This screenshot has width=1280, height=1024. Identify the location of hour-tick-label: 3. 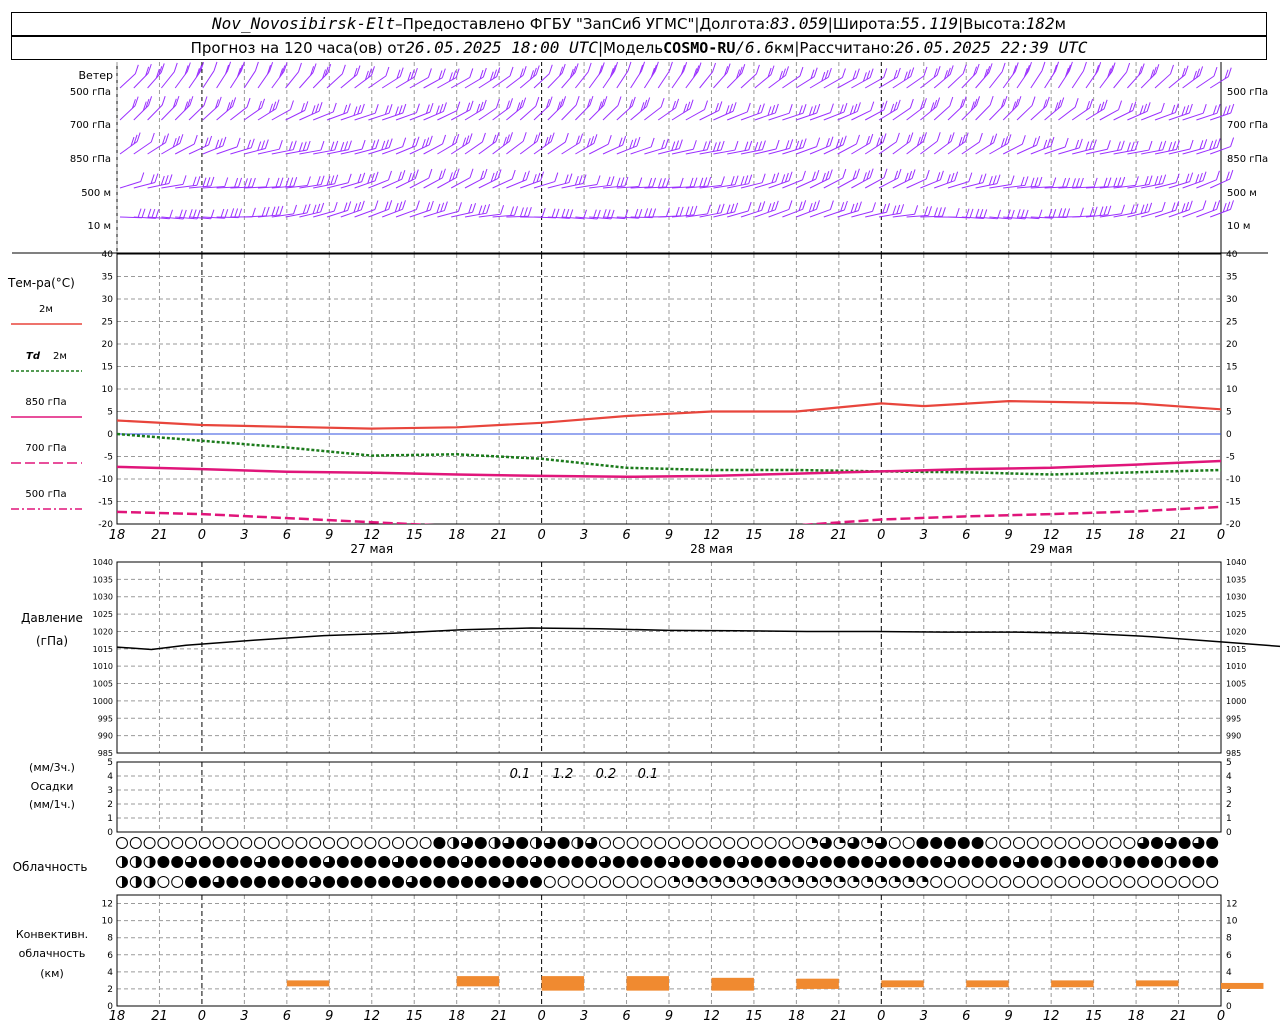
(584, 535).